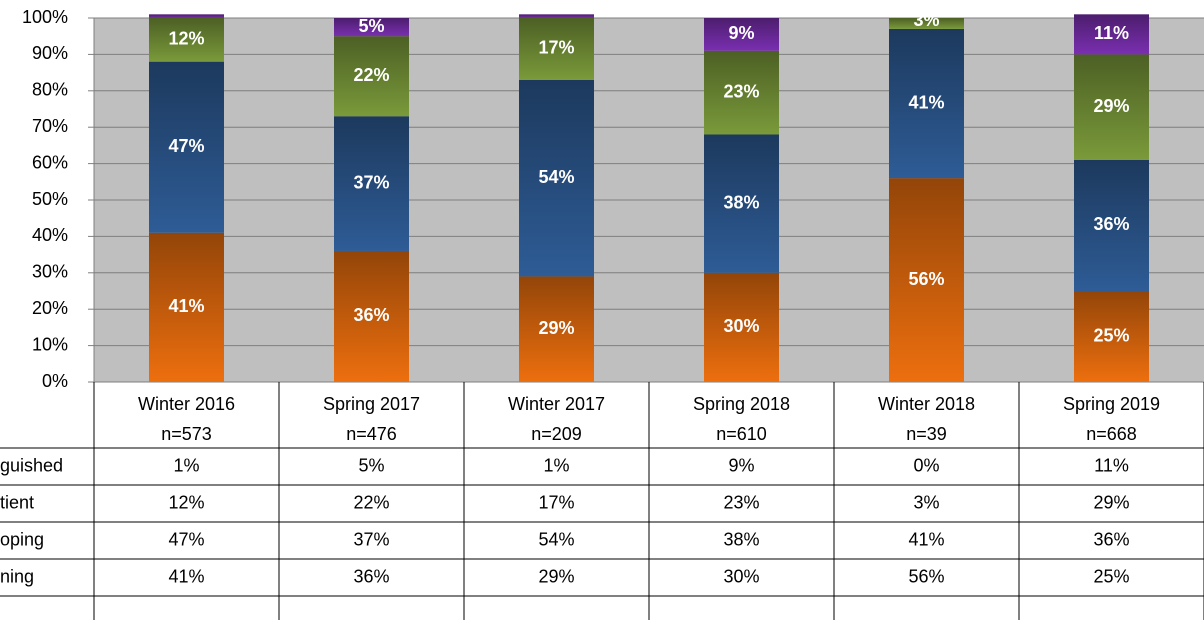 This screenshot has height=620, width=1204. What do you see at coordinates (556, 434) in the screenshot?
I see `sample-size: n=209` at bounding box center [556, 434].